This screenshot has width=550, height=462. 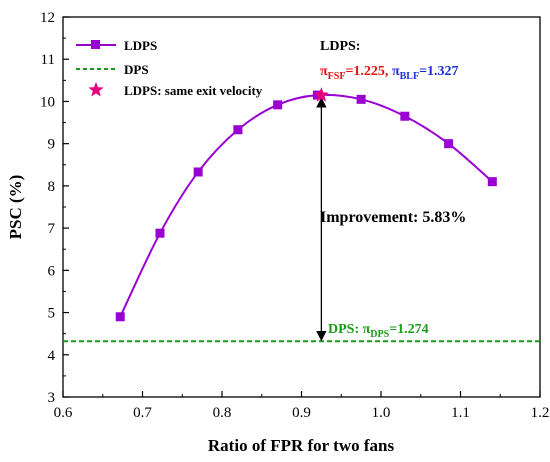 What do you see at coordinates (324, 71) in the screenshot?
I see `pi-fsf-symbol: π` at bounding box center [324, 71].